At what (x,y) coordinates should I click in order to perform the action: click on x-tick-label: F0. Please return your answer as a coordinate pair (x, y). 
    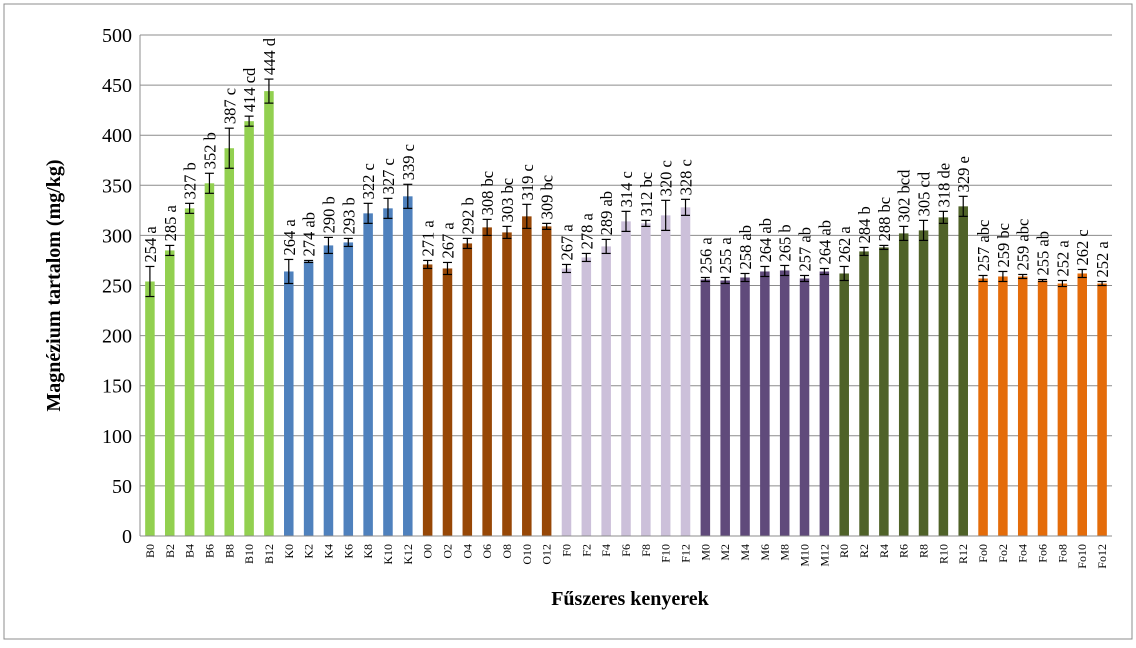
    Looking at the image, I should click on (566, 550).